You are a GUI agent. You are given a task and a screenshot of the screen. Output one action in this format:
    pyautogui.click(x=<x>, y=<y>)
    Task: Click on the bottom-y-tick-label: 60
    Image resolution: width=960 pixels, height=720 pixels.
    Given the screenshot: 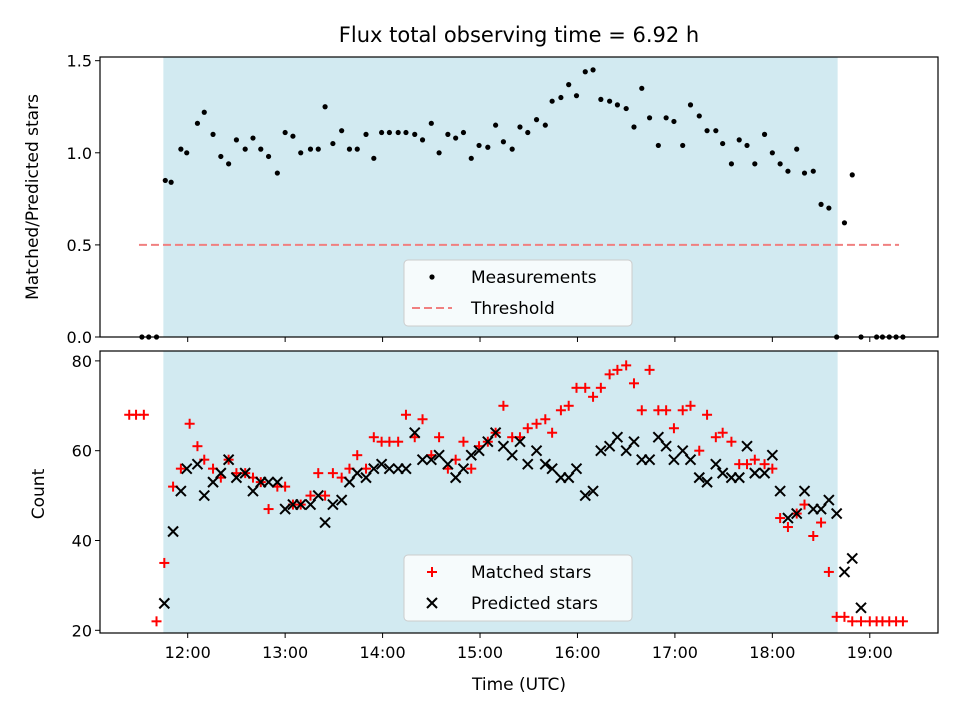 What is the action you would take?
    pyautogui.click(x=82, y=451)
    